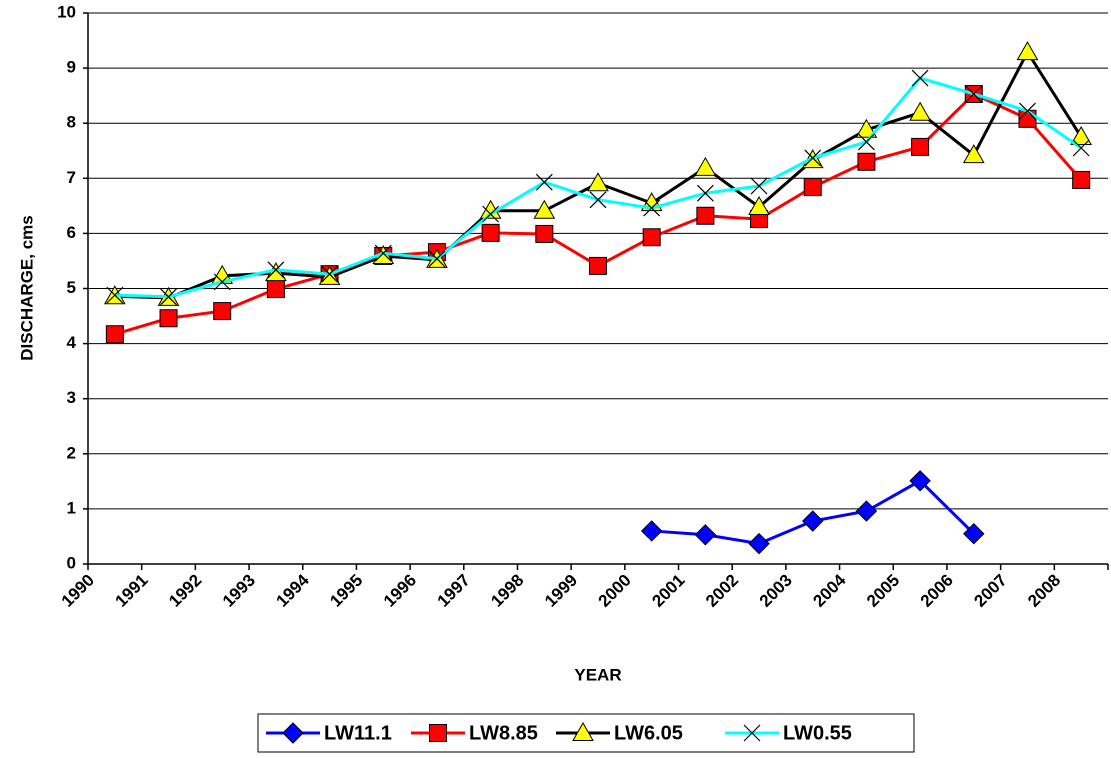 The image size is (1111, 758). I want to click on y-tick-label: 6, so click(71, 232).